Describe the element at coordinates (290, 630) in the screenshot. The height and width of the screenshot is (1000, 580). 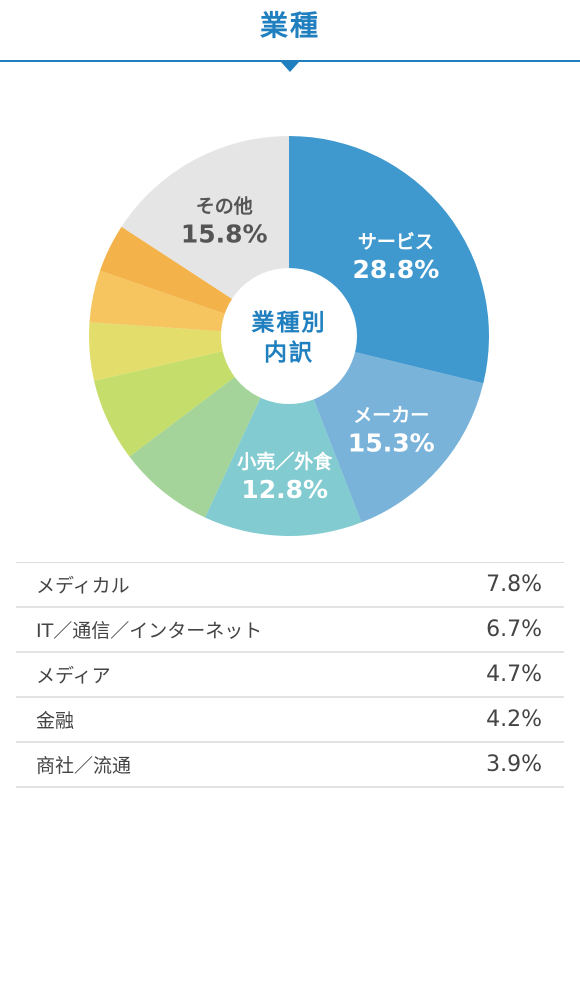
I see `table-row: IT／通信／インターネット 6.7%` at that location.